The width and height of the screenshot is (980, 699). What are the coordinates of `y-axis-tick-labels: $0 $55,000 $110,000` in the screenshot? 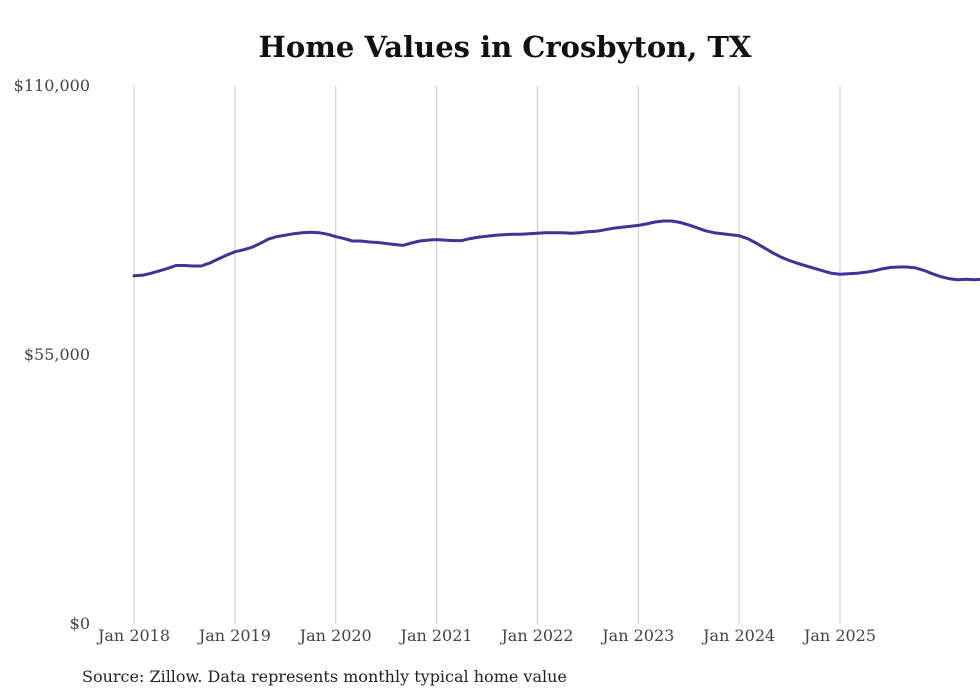 It's located at (52, 354).